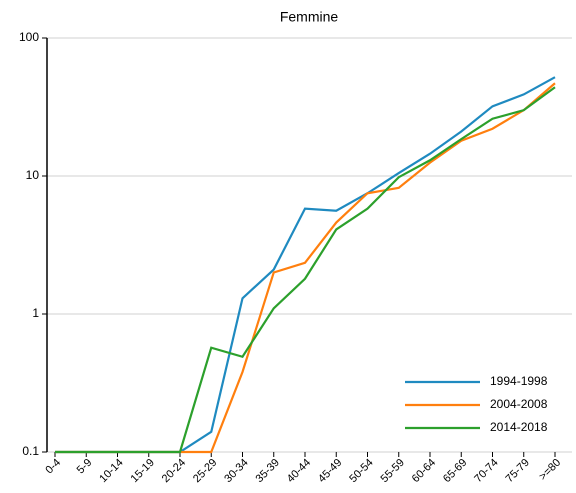 The width and height of the screenshot is (576, 493). I want to click on y-tick-label: 0.1, so click(30, 451).